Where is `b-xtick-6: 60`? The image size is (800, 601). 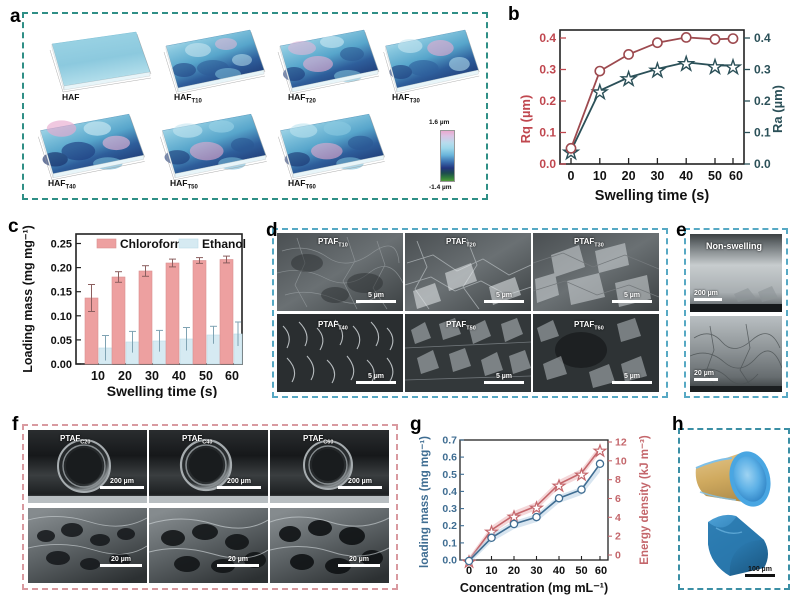 b-xtick-6: 60 is located at coordinates (736, 176).